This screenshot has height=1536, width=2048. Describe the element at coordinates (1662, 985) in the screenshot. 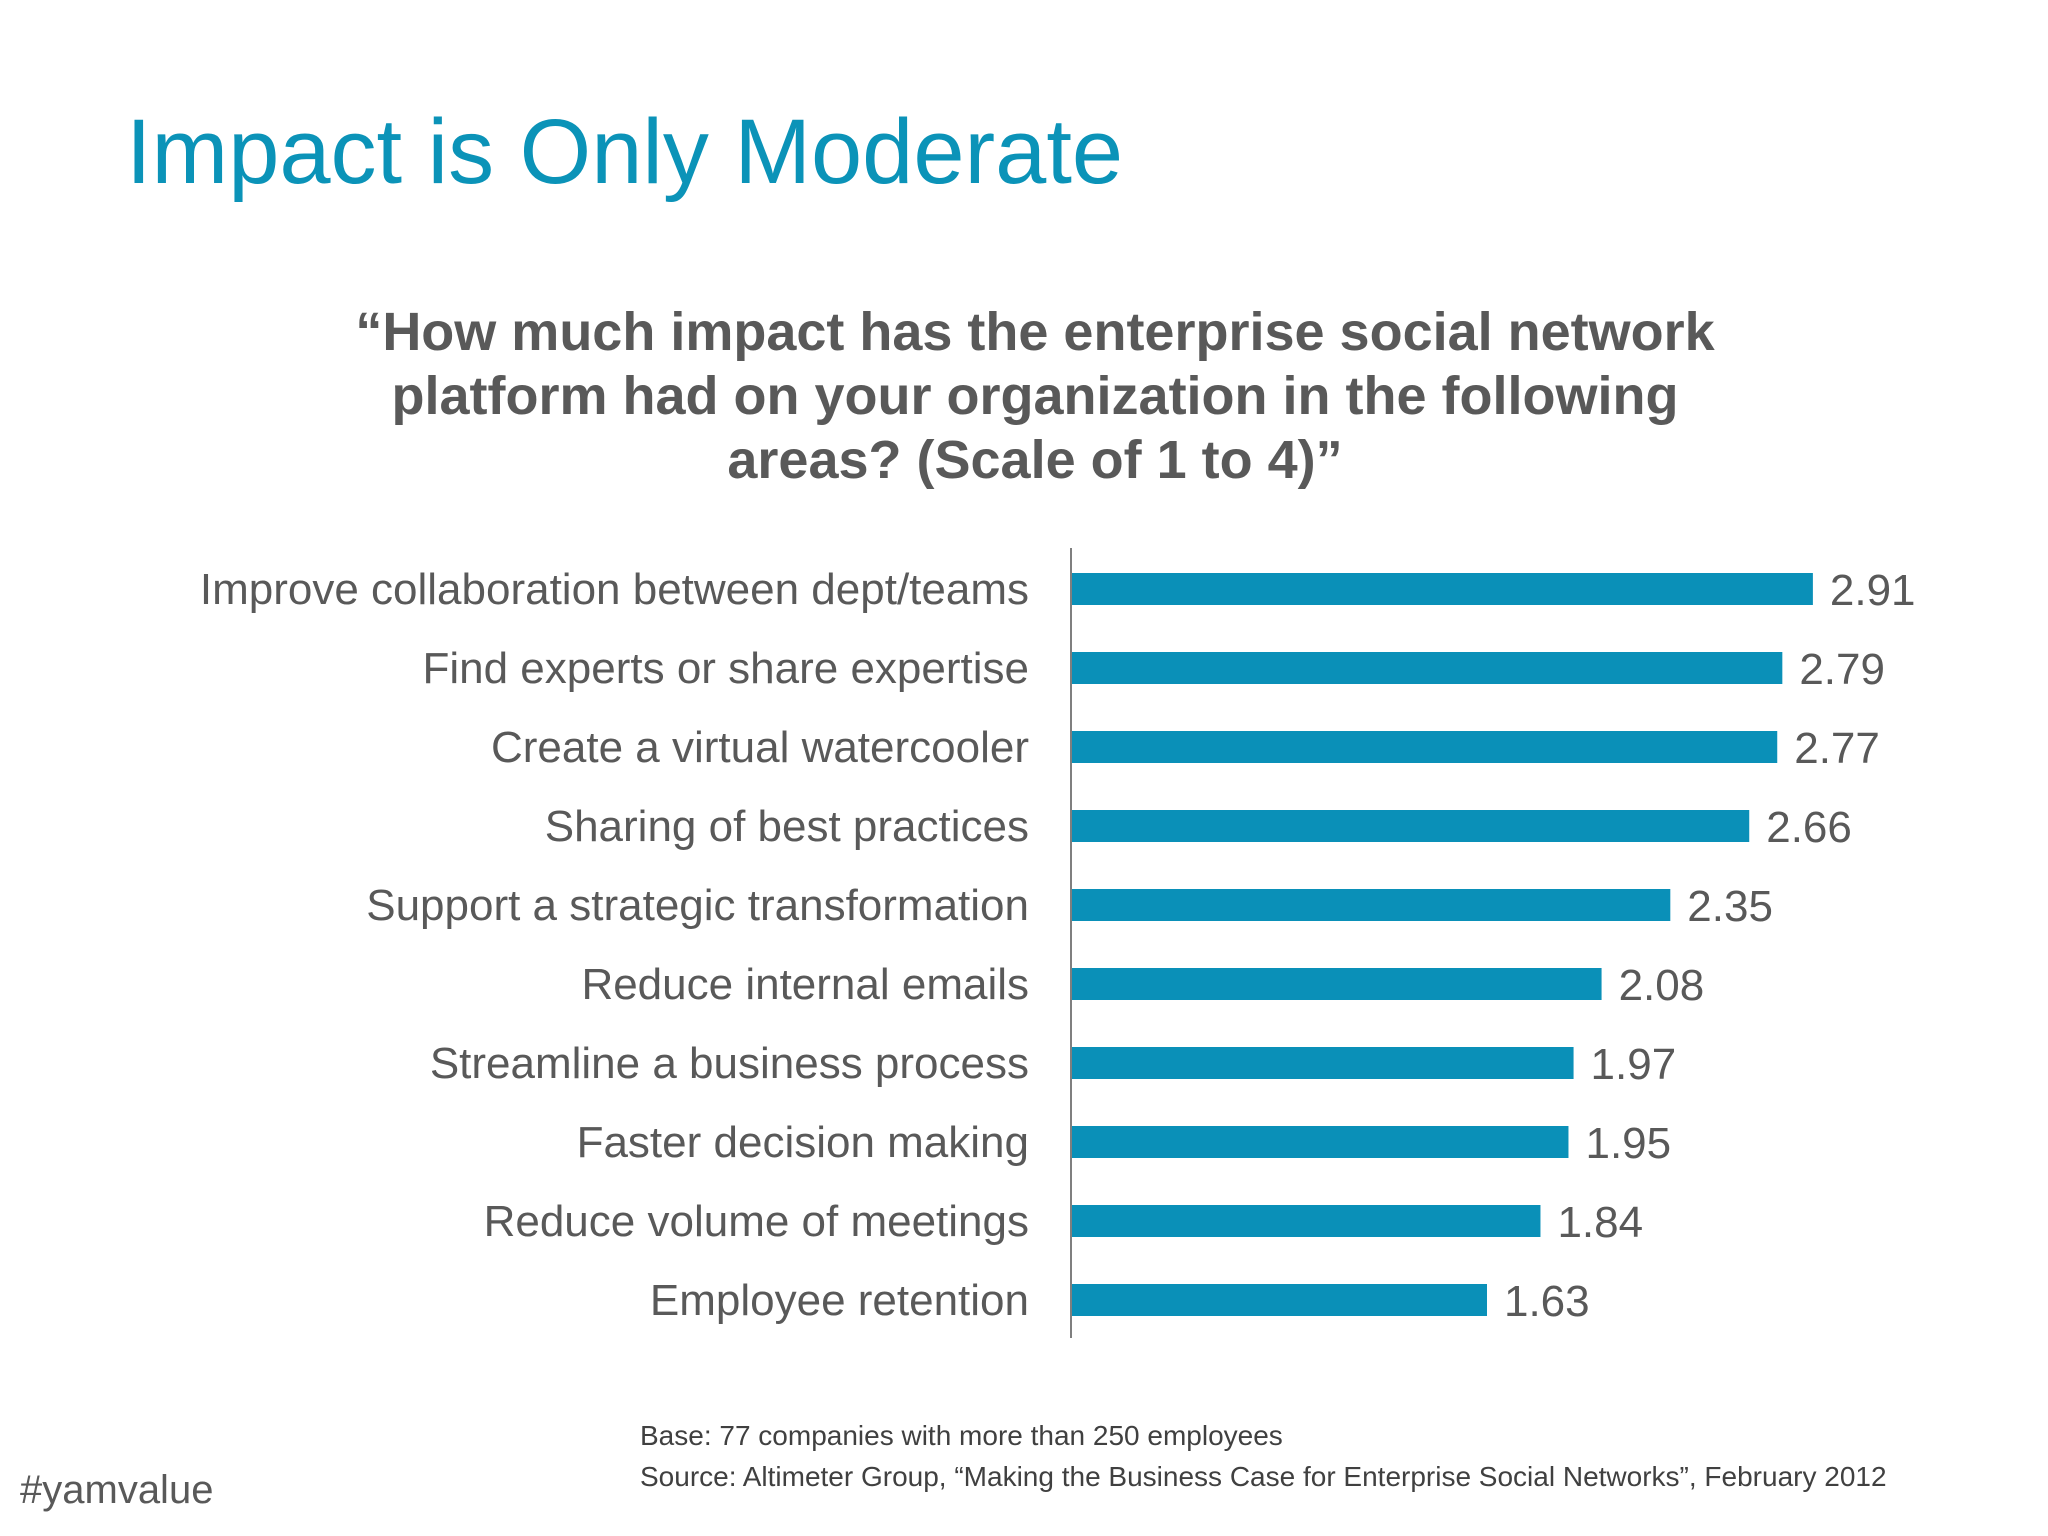

I see `data-label: 2.08` at that location.